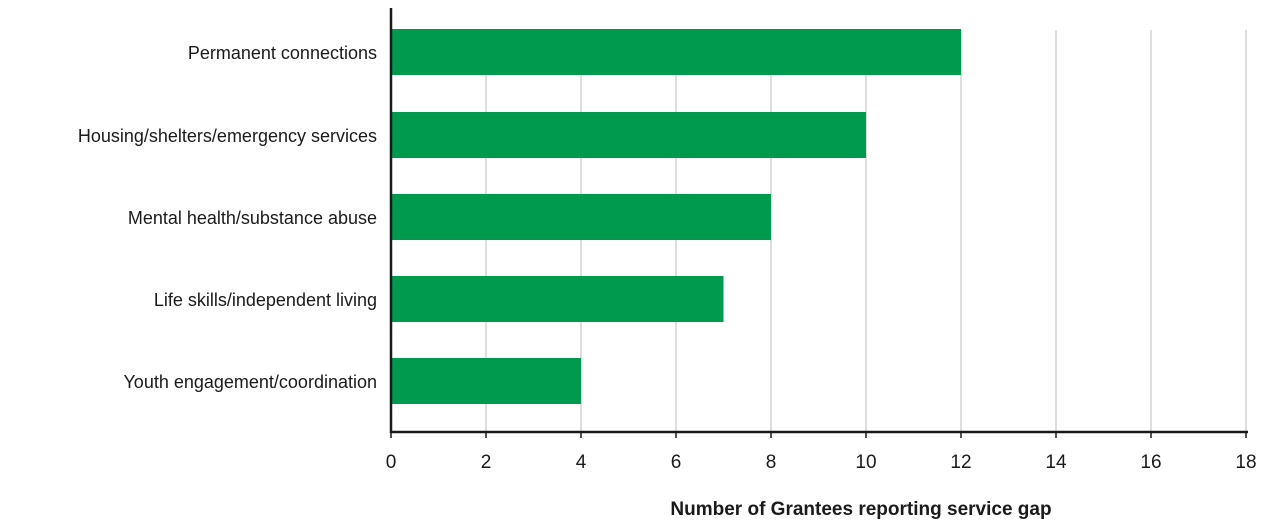 The image size is (1267, 523). Describe the element at coordinates (960, 462) in the screenshot. I see `x-tick-label-12: 12` at that location.